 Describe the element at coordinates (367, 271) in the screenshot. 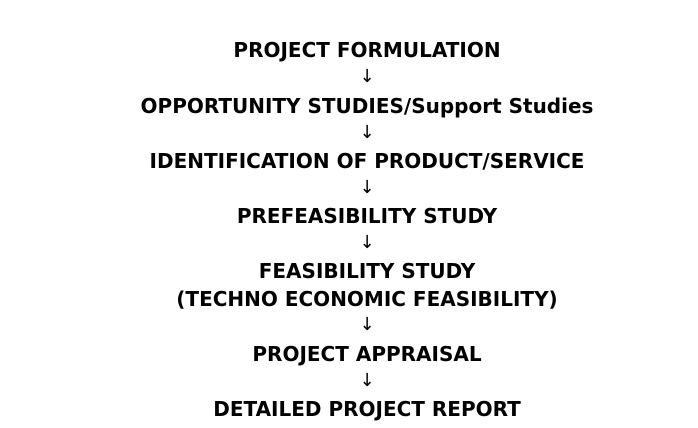

I see `step-feasibility-study: FEASIBILITY STUDY` at that location.